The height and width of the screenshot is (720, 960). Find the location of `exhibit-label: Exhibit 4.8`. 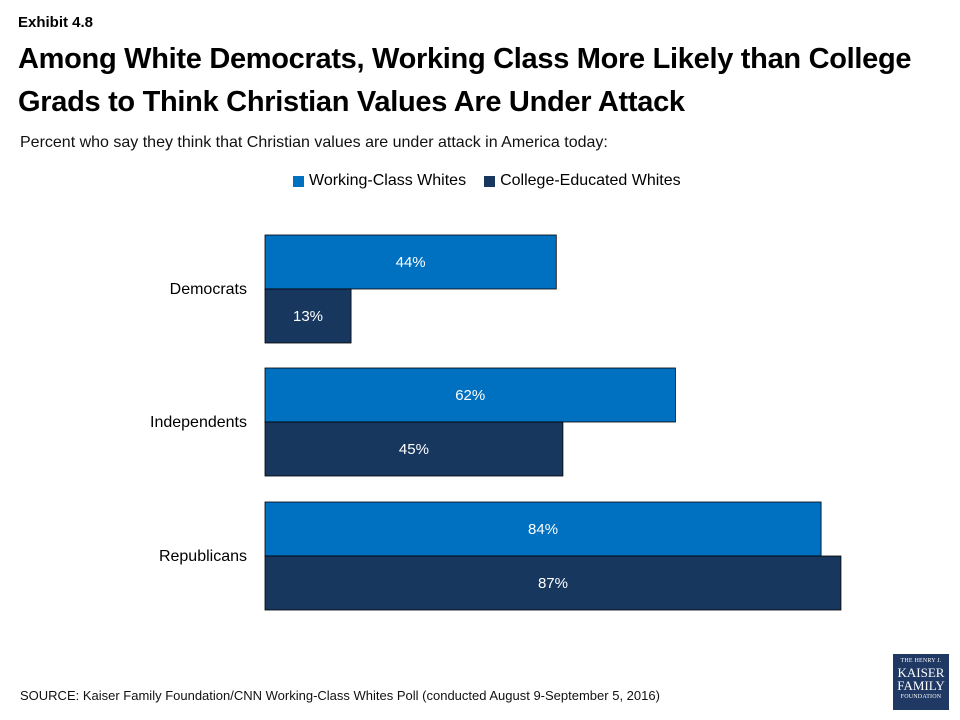

exhibit-label: Exhibit 4.8 is located at coordinates (56, 22).